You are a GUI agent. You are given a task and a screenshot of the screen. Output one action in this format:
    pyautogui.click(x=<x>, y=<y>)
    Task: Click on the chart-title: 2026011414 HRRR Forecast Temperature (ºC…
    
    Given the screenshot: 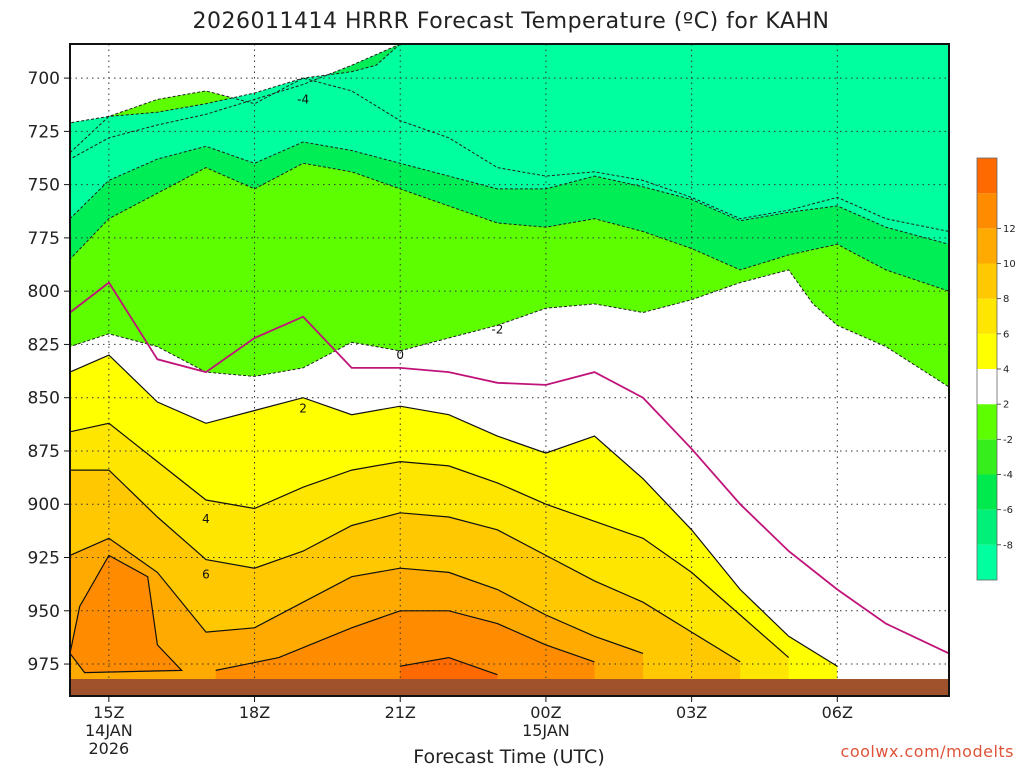 What is the action you would take?
    pyautogui.click(x=510, y=21)
    